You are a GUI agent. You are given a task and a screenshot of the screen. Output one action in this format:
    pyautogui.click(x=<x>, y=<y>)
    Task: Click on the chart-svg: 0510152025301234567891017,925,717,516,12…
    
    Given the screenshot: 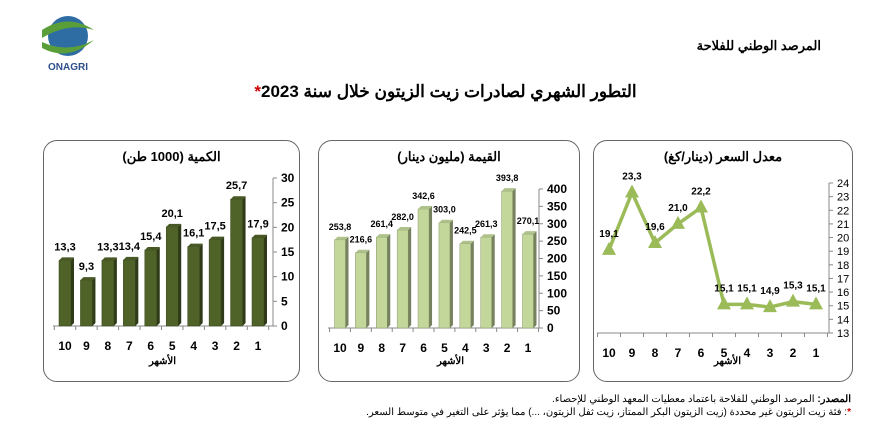 What is the action you would take?
    pyautogui.click(x=174, y=262)
    